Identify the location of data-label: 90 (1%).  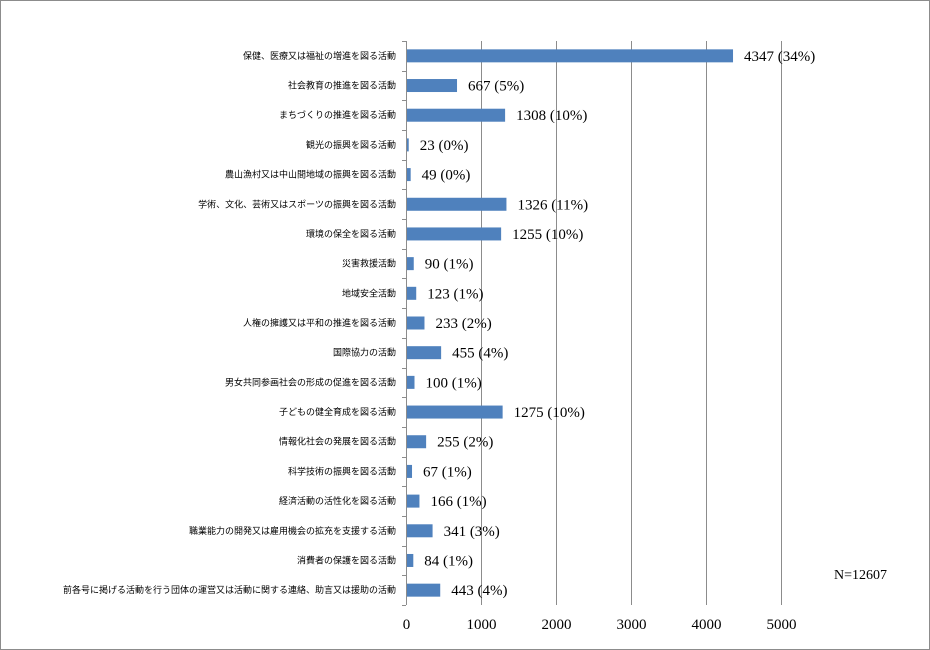
(449, 265).